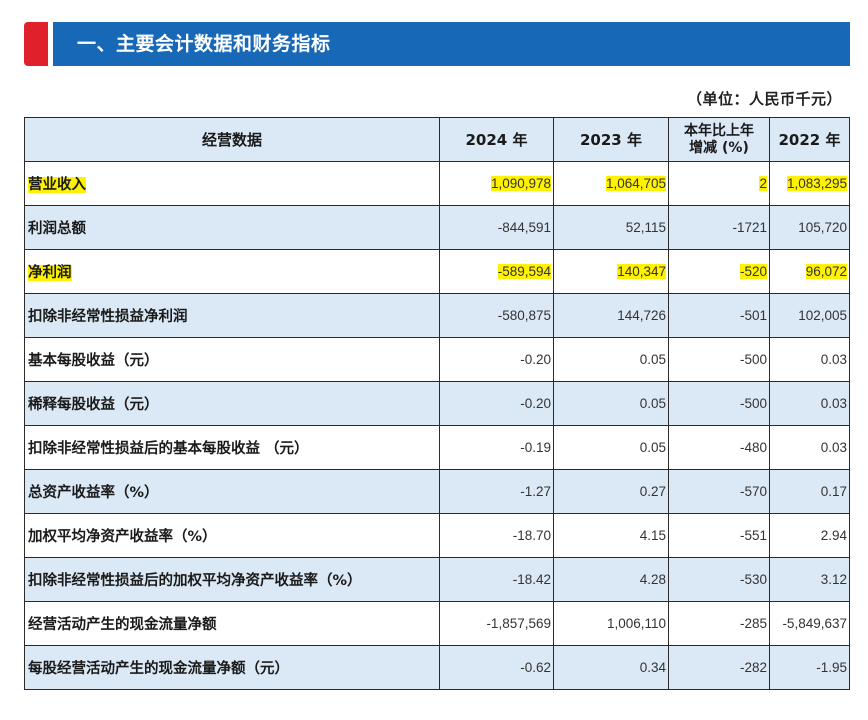  Describe the element at coordinates (93, 493) in the screenshot. I see `row-label-text: 总资产收益率（%）` at that location.